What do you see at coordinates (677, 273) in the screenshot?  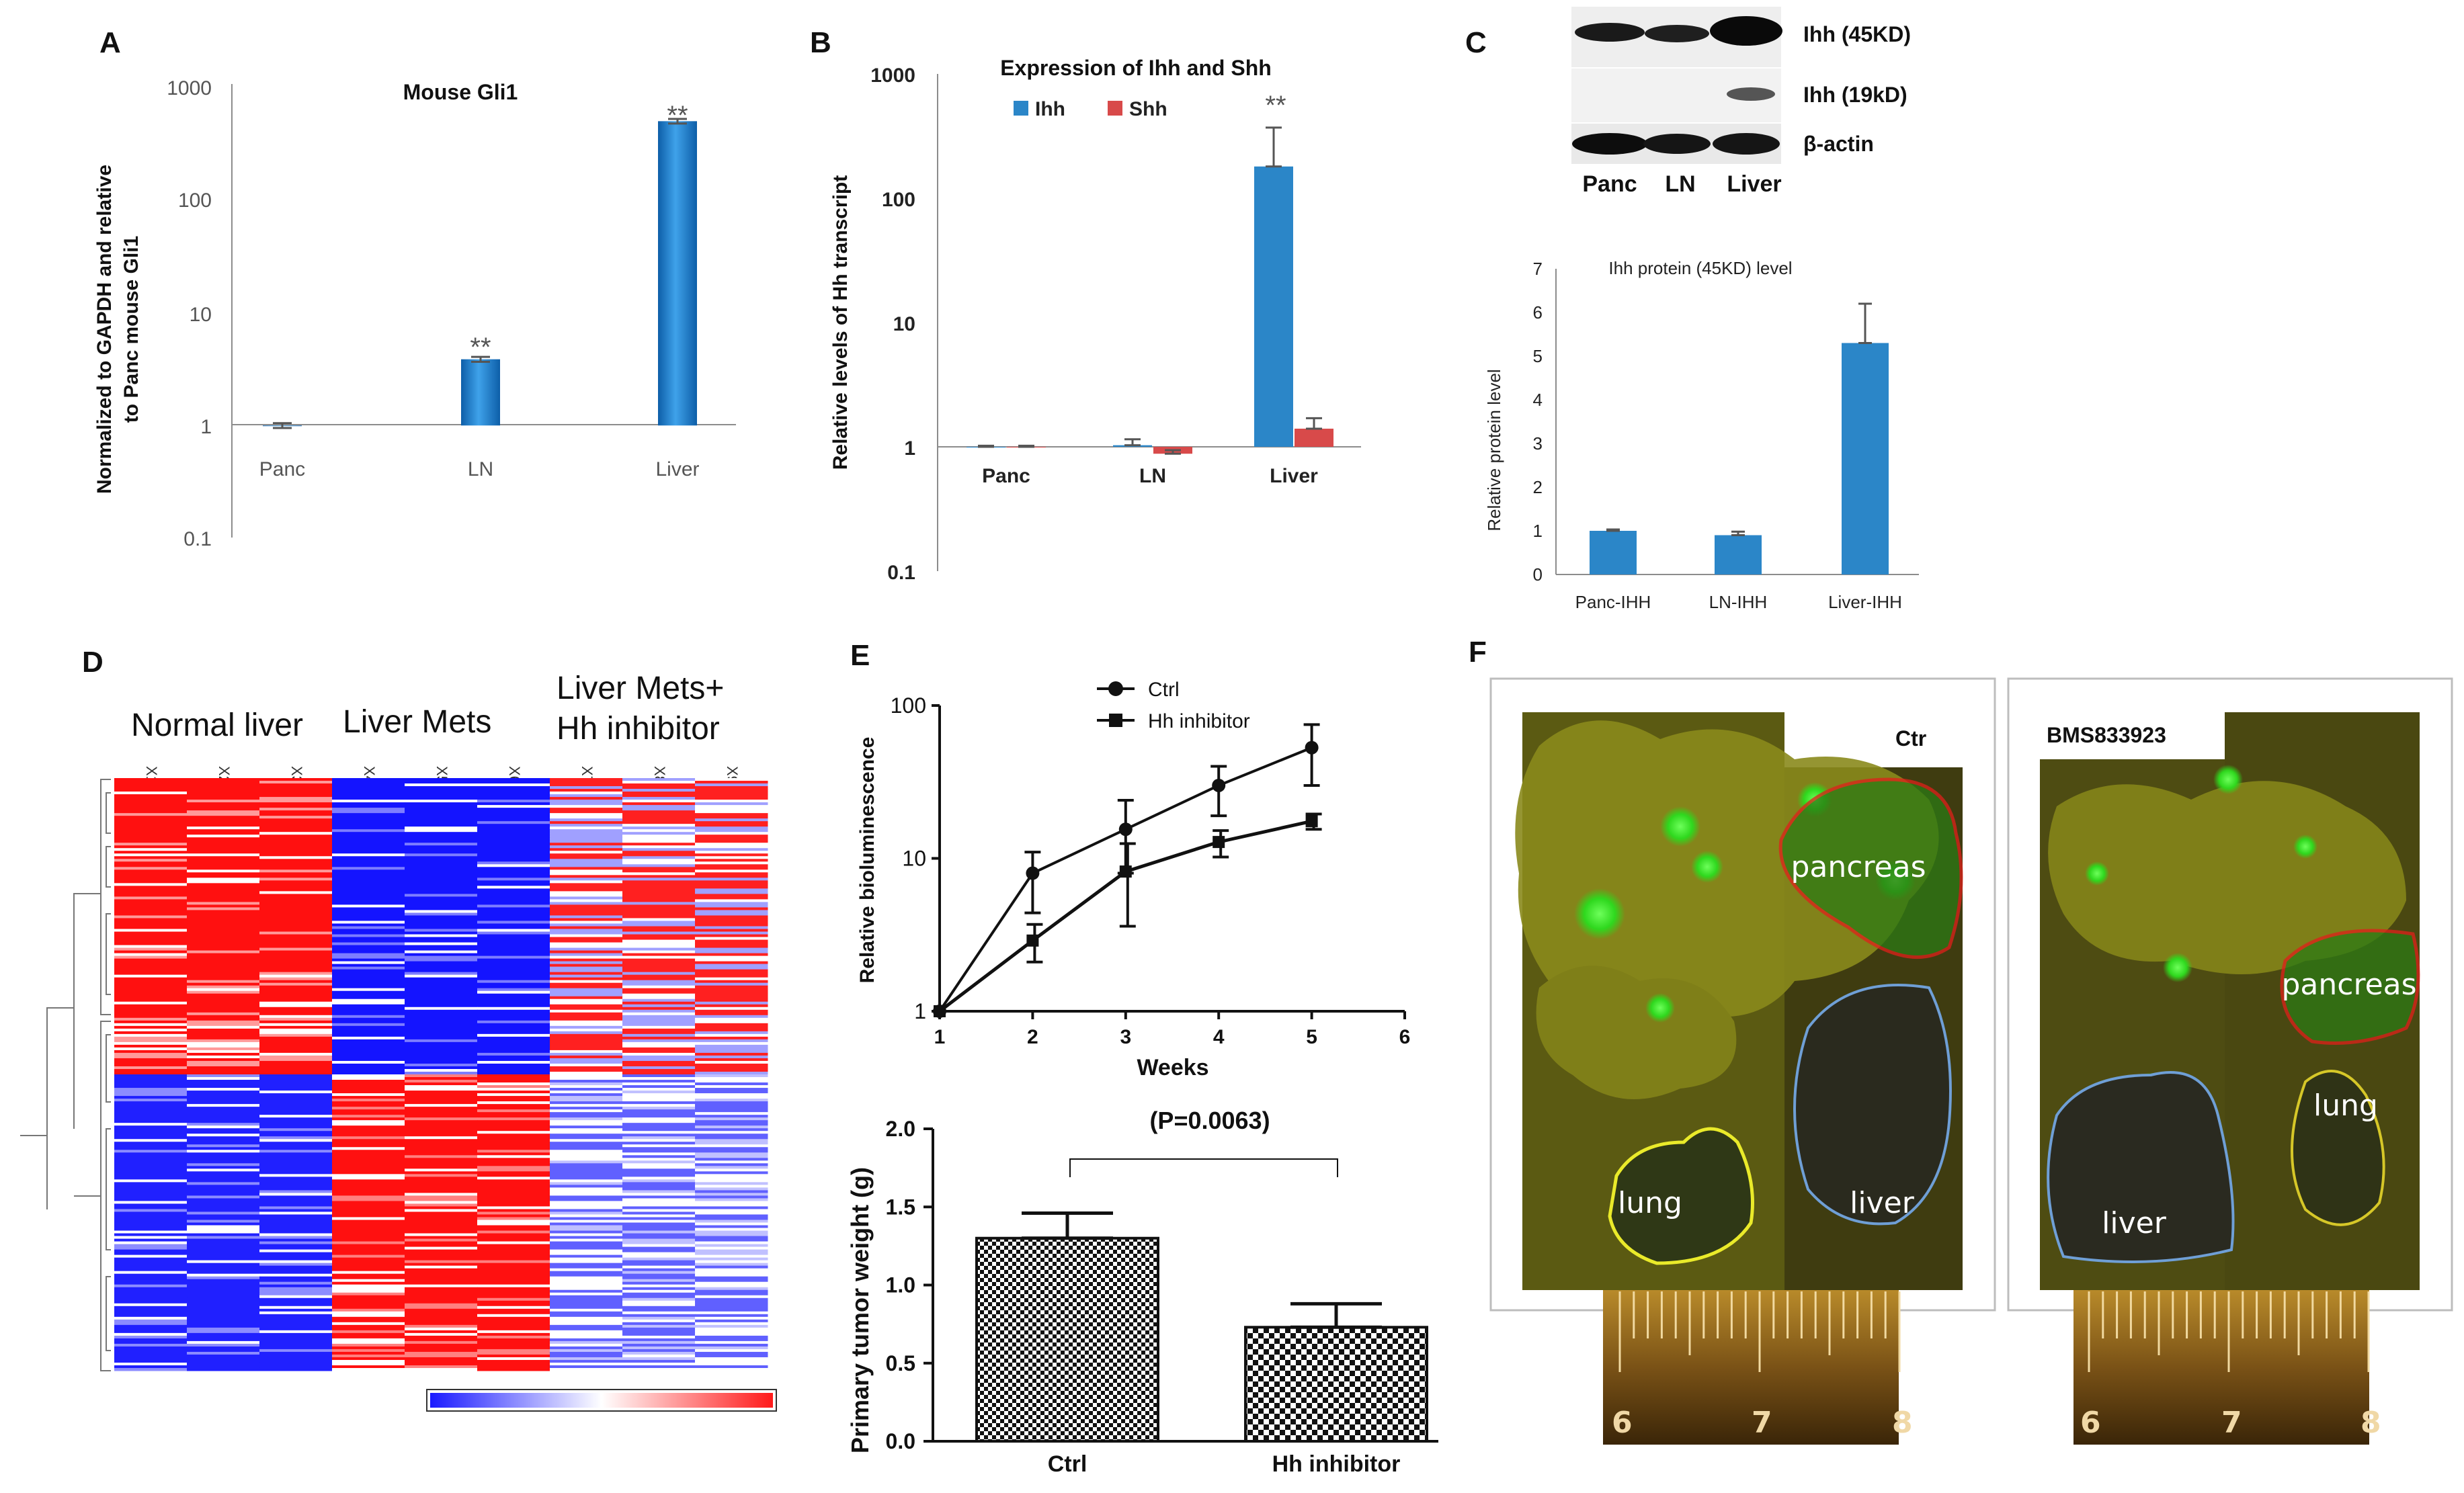 I see `chart-a-bar-liver` at bounding box center [677, 273].